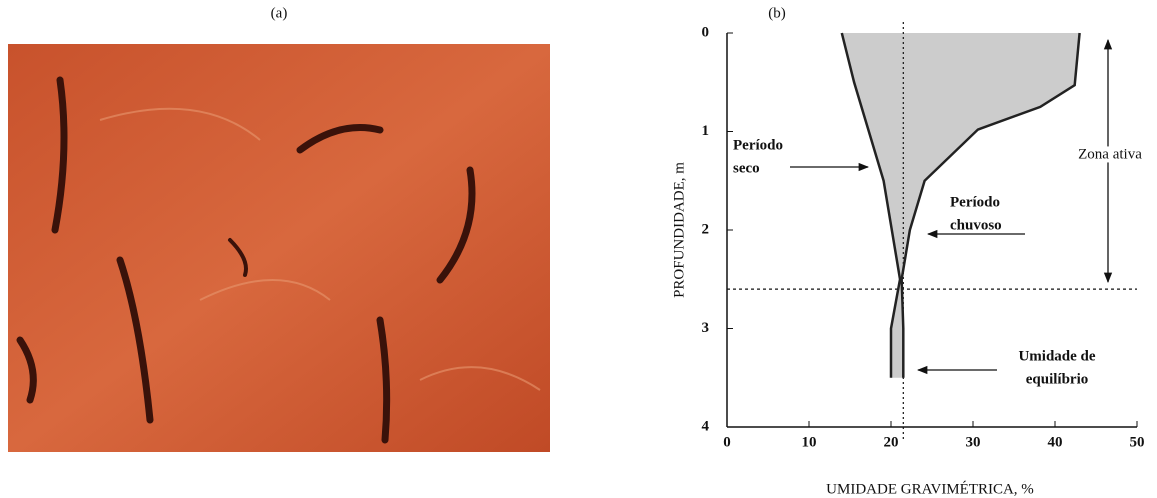 Image resolution: width=1157 pixels, height=498 pixels. I want to click on y-tick-label: 4, so click(706, 426).